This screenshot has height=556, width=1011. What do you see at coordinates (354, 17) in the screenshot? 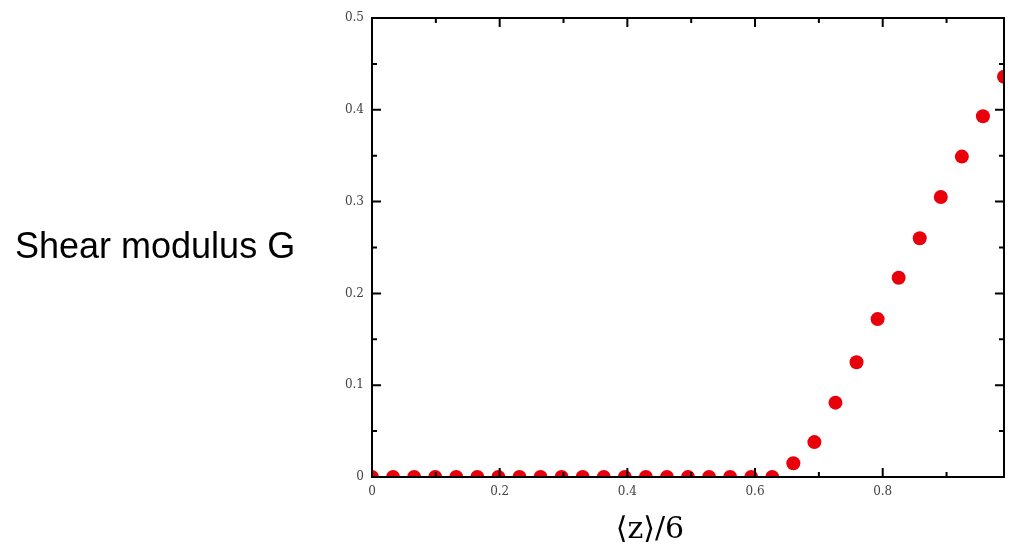
I see `y-tick-label: 0.5` at bounding box center [354, 17].